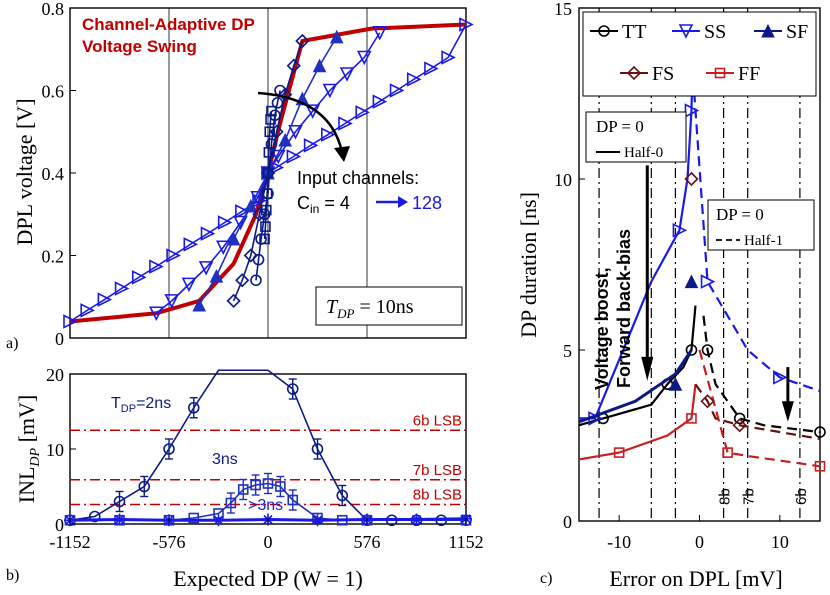 The height and width of the screenshot is (595, 830). I want to click on panel-b-ytick-label: 0, so click(59, 525).